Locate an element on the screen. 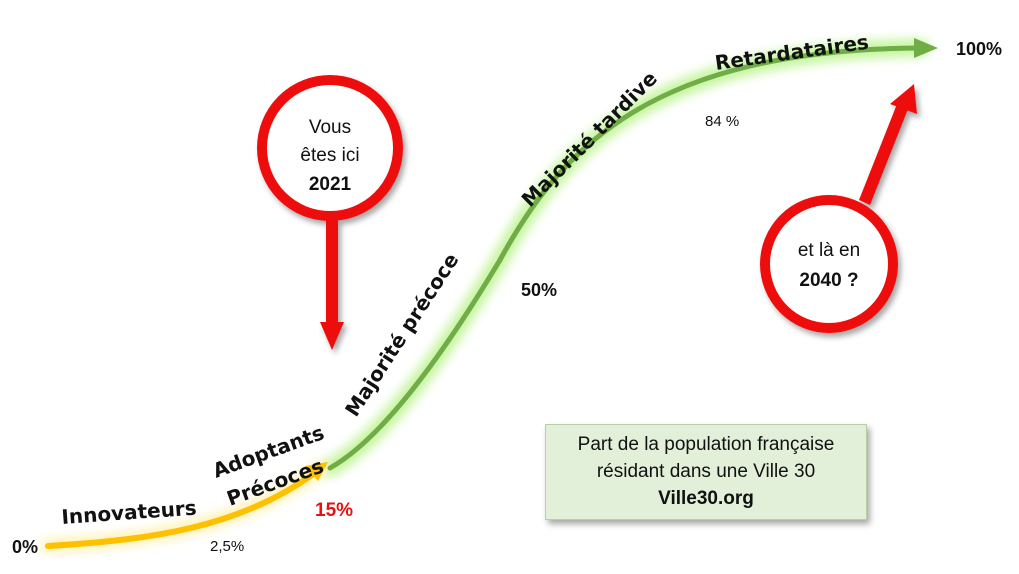 The image size is (1019, 574). stage-late-majority: Majorité tardive is located at coordinates (589, 138).